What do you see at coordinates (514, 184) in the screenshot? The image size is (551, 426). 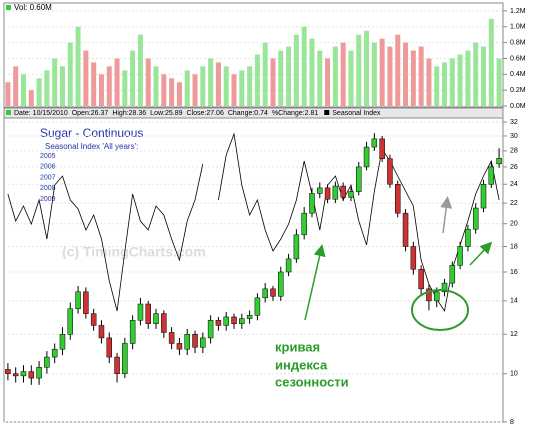 I see `y-tick-label: 24` at bounding box center [514, 184].